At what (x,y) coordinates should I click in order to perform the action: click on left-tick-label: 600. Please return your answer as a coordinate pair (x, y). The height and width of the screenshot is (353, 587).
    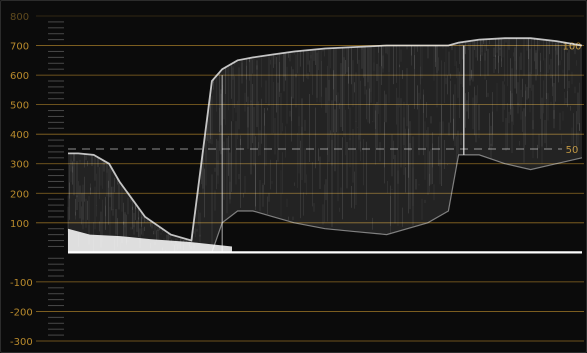
    Looking at the image, I should click on (19, 76).